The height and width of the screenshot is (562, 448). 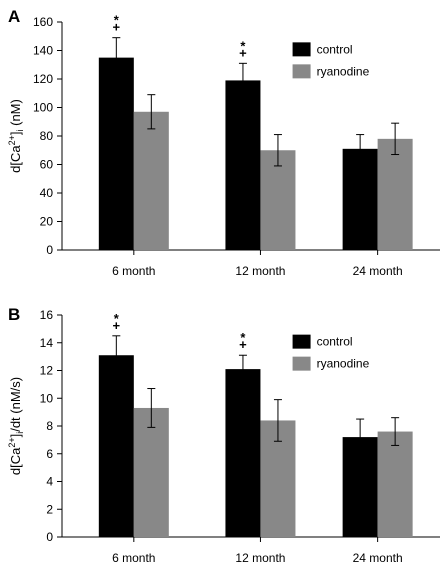 I want to click on y-tick-label: 12, so click(x=47, y=371).